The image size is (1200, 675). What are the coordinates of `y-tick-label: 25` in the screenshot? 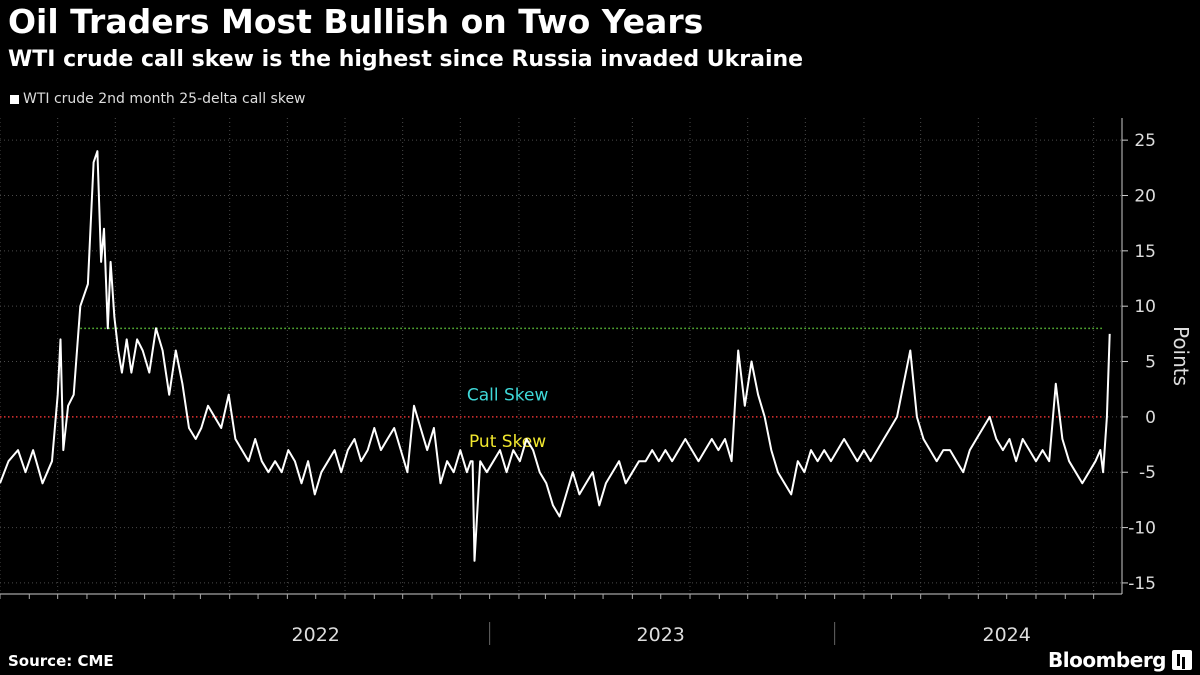 It's located at (1145, 141).